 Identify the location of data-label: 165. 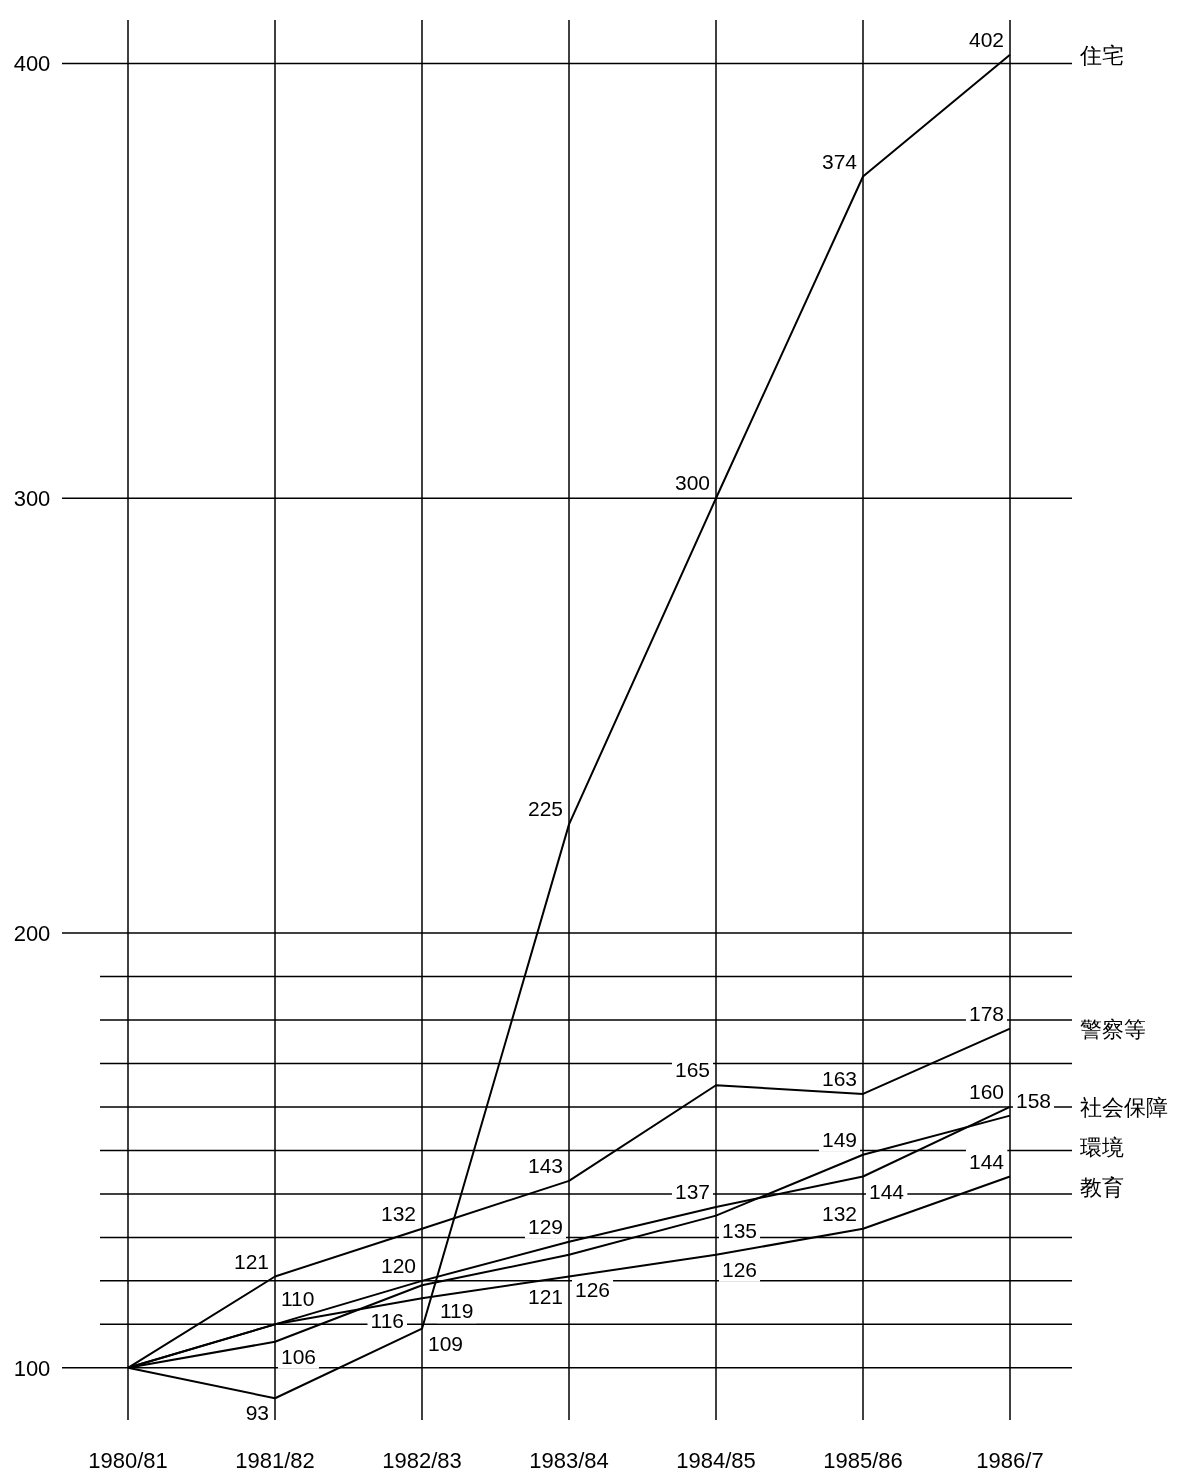
(692, 1070).